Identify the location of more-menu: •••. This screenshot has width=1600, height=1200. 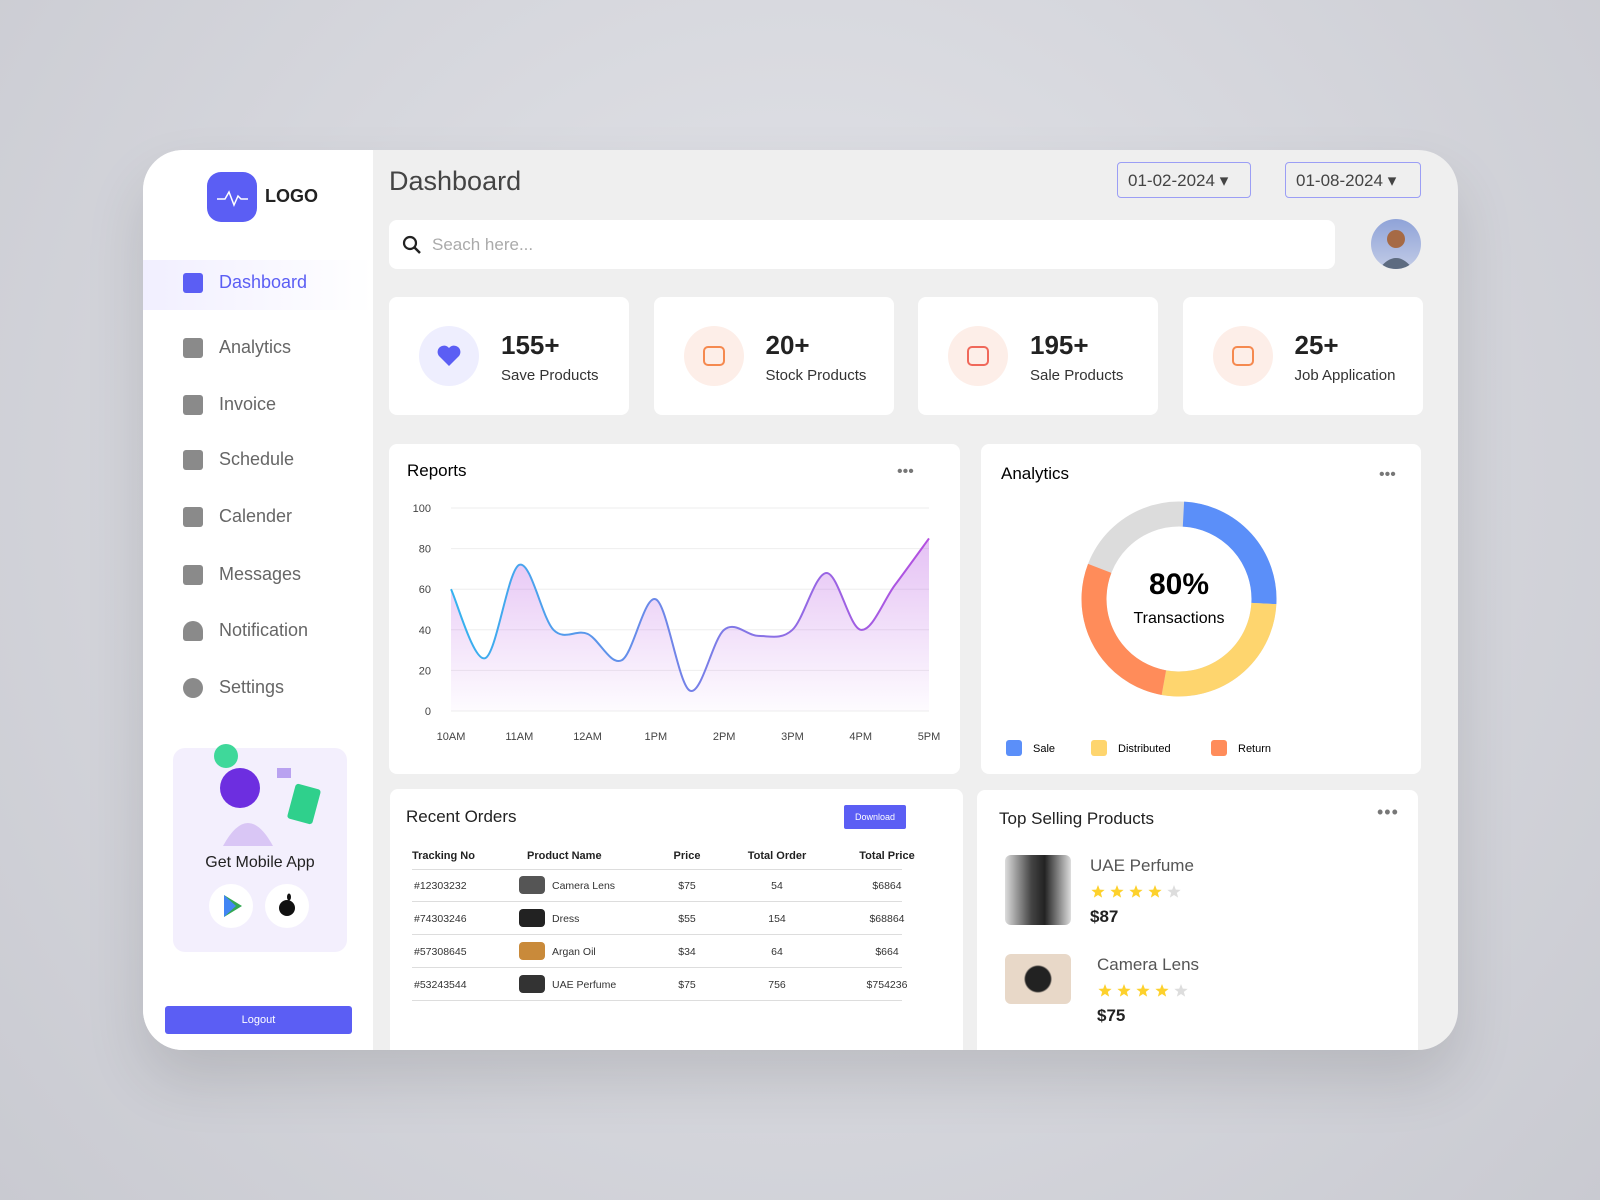
(1388, 812).